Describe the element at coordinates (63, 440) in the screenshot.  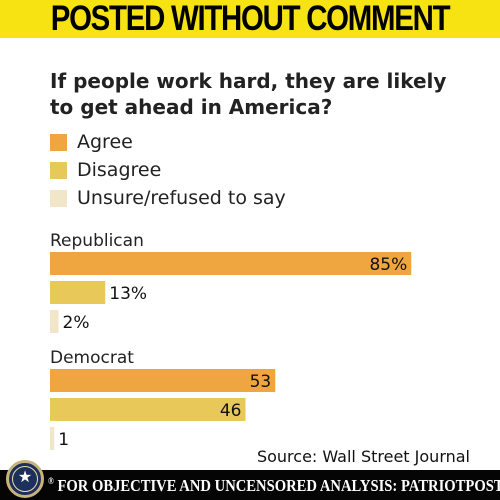
I see `data-label-democrat-2: 1` at that location.